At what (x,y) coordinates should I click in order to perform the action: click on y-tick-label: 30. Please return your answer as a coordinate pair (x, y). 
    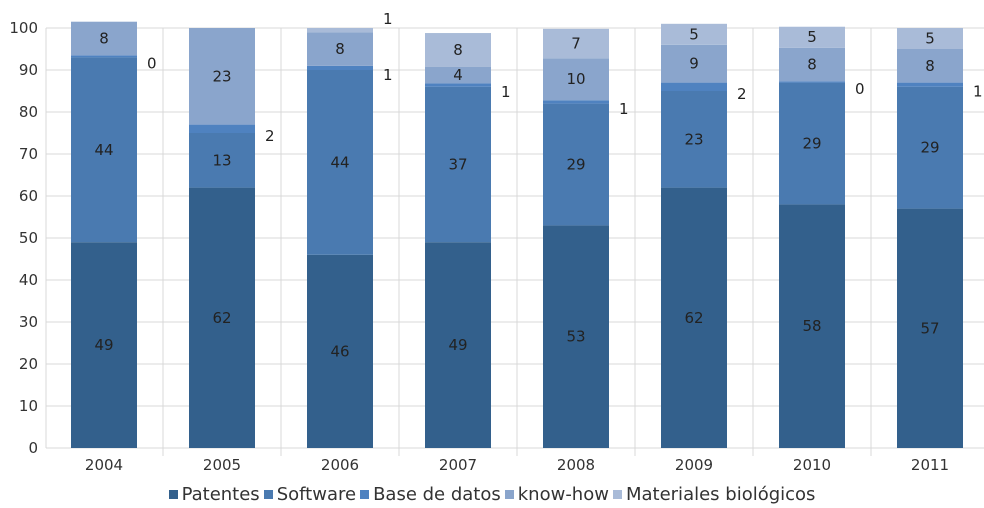
    Looking at the image, I should click on (28, 322).